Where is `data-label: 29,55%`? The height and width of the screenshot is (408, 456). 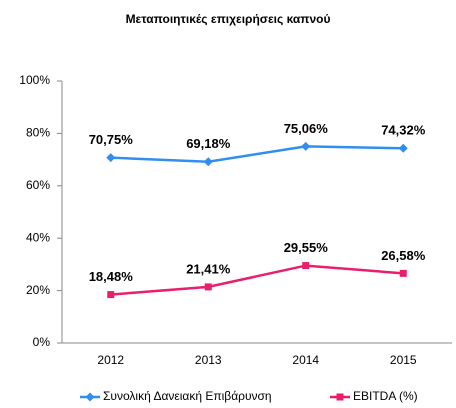
data-label: 29,55% is located at coordinates (306, 247).